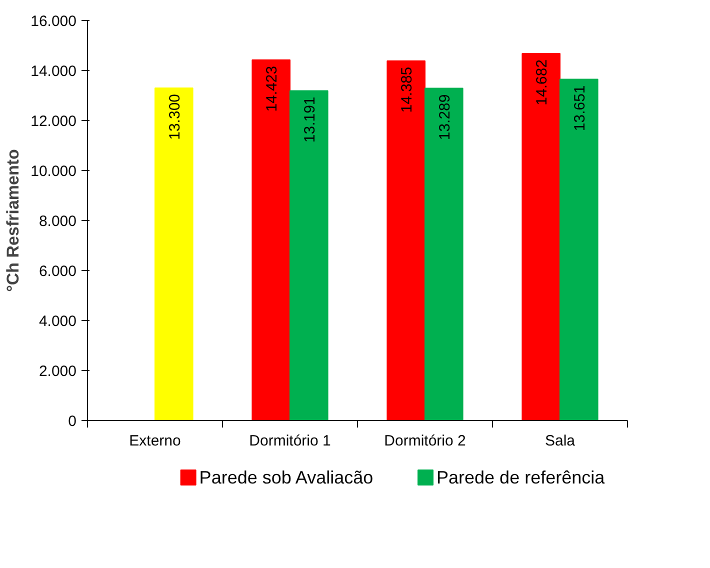 Image resolution: width=710 pixels, height=568 pixels. What do you see at coordinates (286, 478) in the screenshot?
I see `legend-label: Parede sob Avaliacão` at bounding box center [286, 478].